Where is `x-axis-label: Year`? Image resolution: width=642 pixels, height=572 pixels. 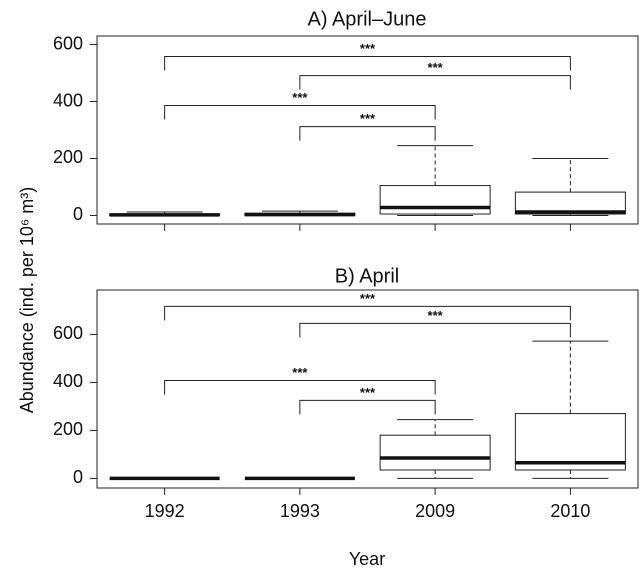
x-axis-label: Year is located at coordinates (367, 559).